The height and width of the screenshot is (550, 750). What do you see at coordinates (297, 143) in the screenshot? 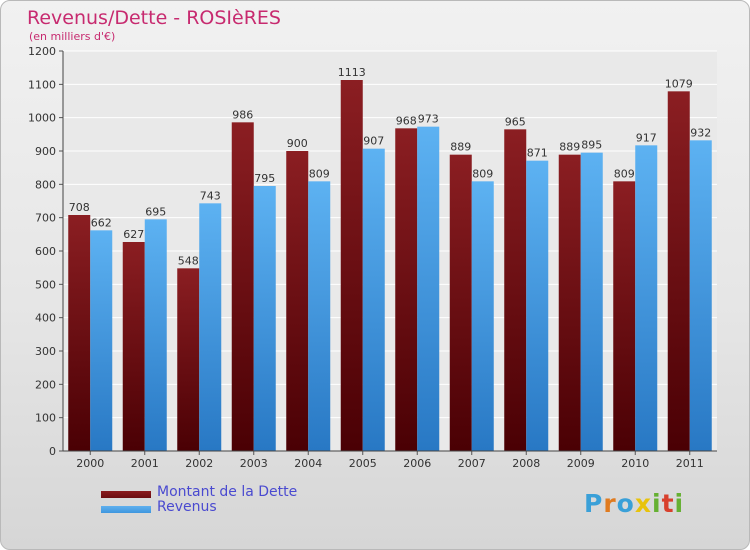
I see `data-label: 900` at bounding box center [297, 143].